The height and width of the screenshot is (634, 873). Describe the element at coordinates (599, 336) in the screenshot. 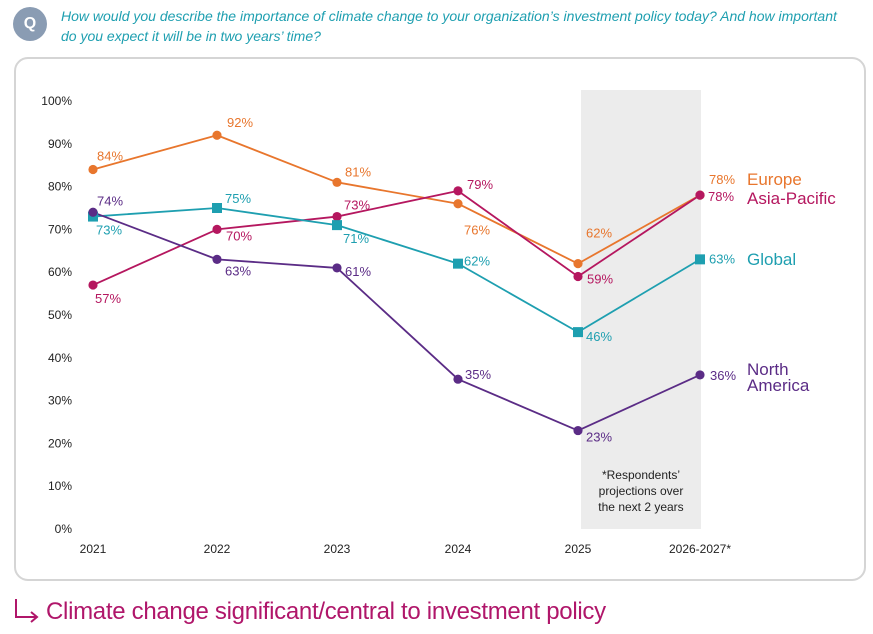

I see `data-label: 46%` at that location.